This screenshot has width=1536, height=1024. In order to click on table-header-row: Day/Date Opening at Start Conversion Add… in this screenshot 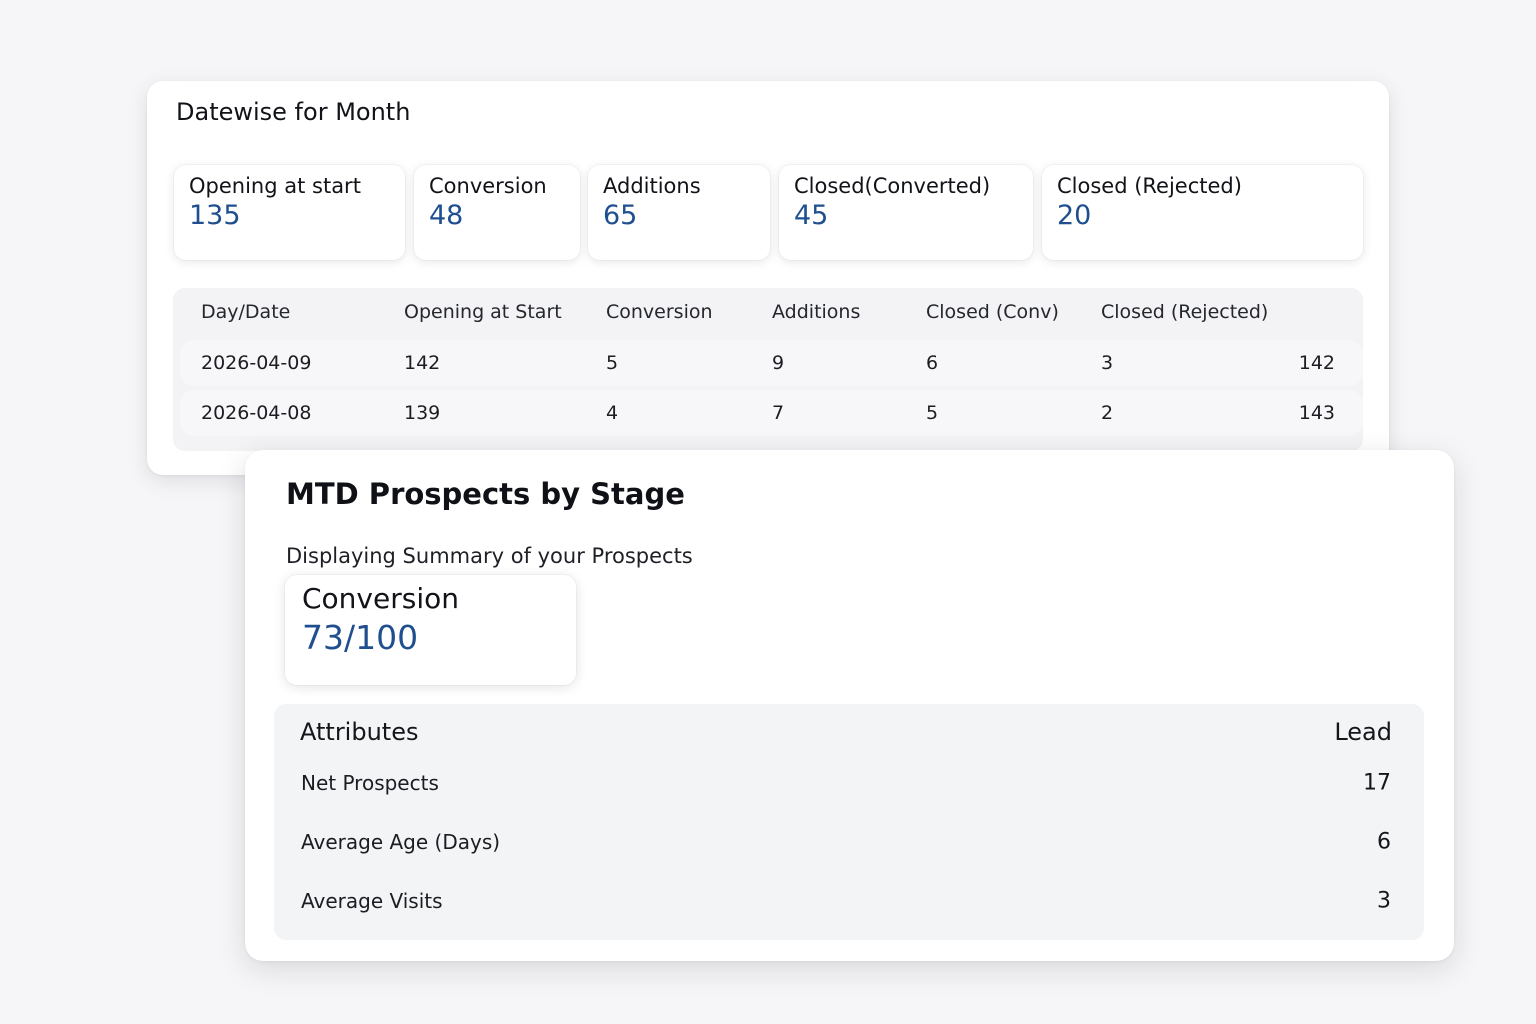, I will do `click(768, 312)`.